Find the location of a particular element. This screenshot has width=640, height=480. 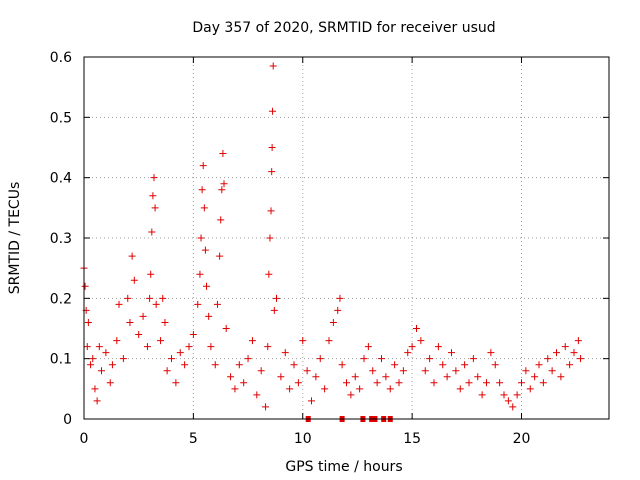

x-tick-label: 0 is located at coordinates (84, 439).